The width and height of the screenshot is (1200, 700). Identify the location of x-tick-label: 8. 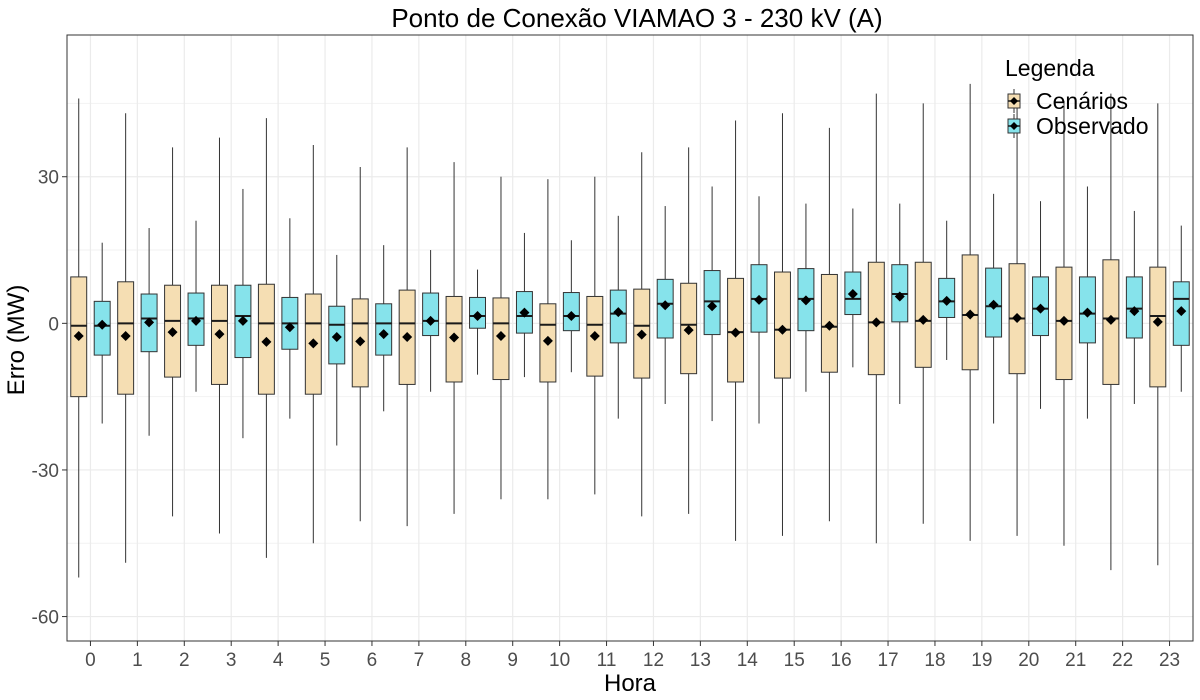
(466, 660).